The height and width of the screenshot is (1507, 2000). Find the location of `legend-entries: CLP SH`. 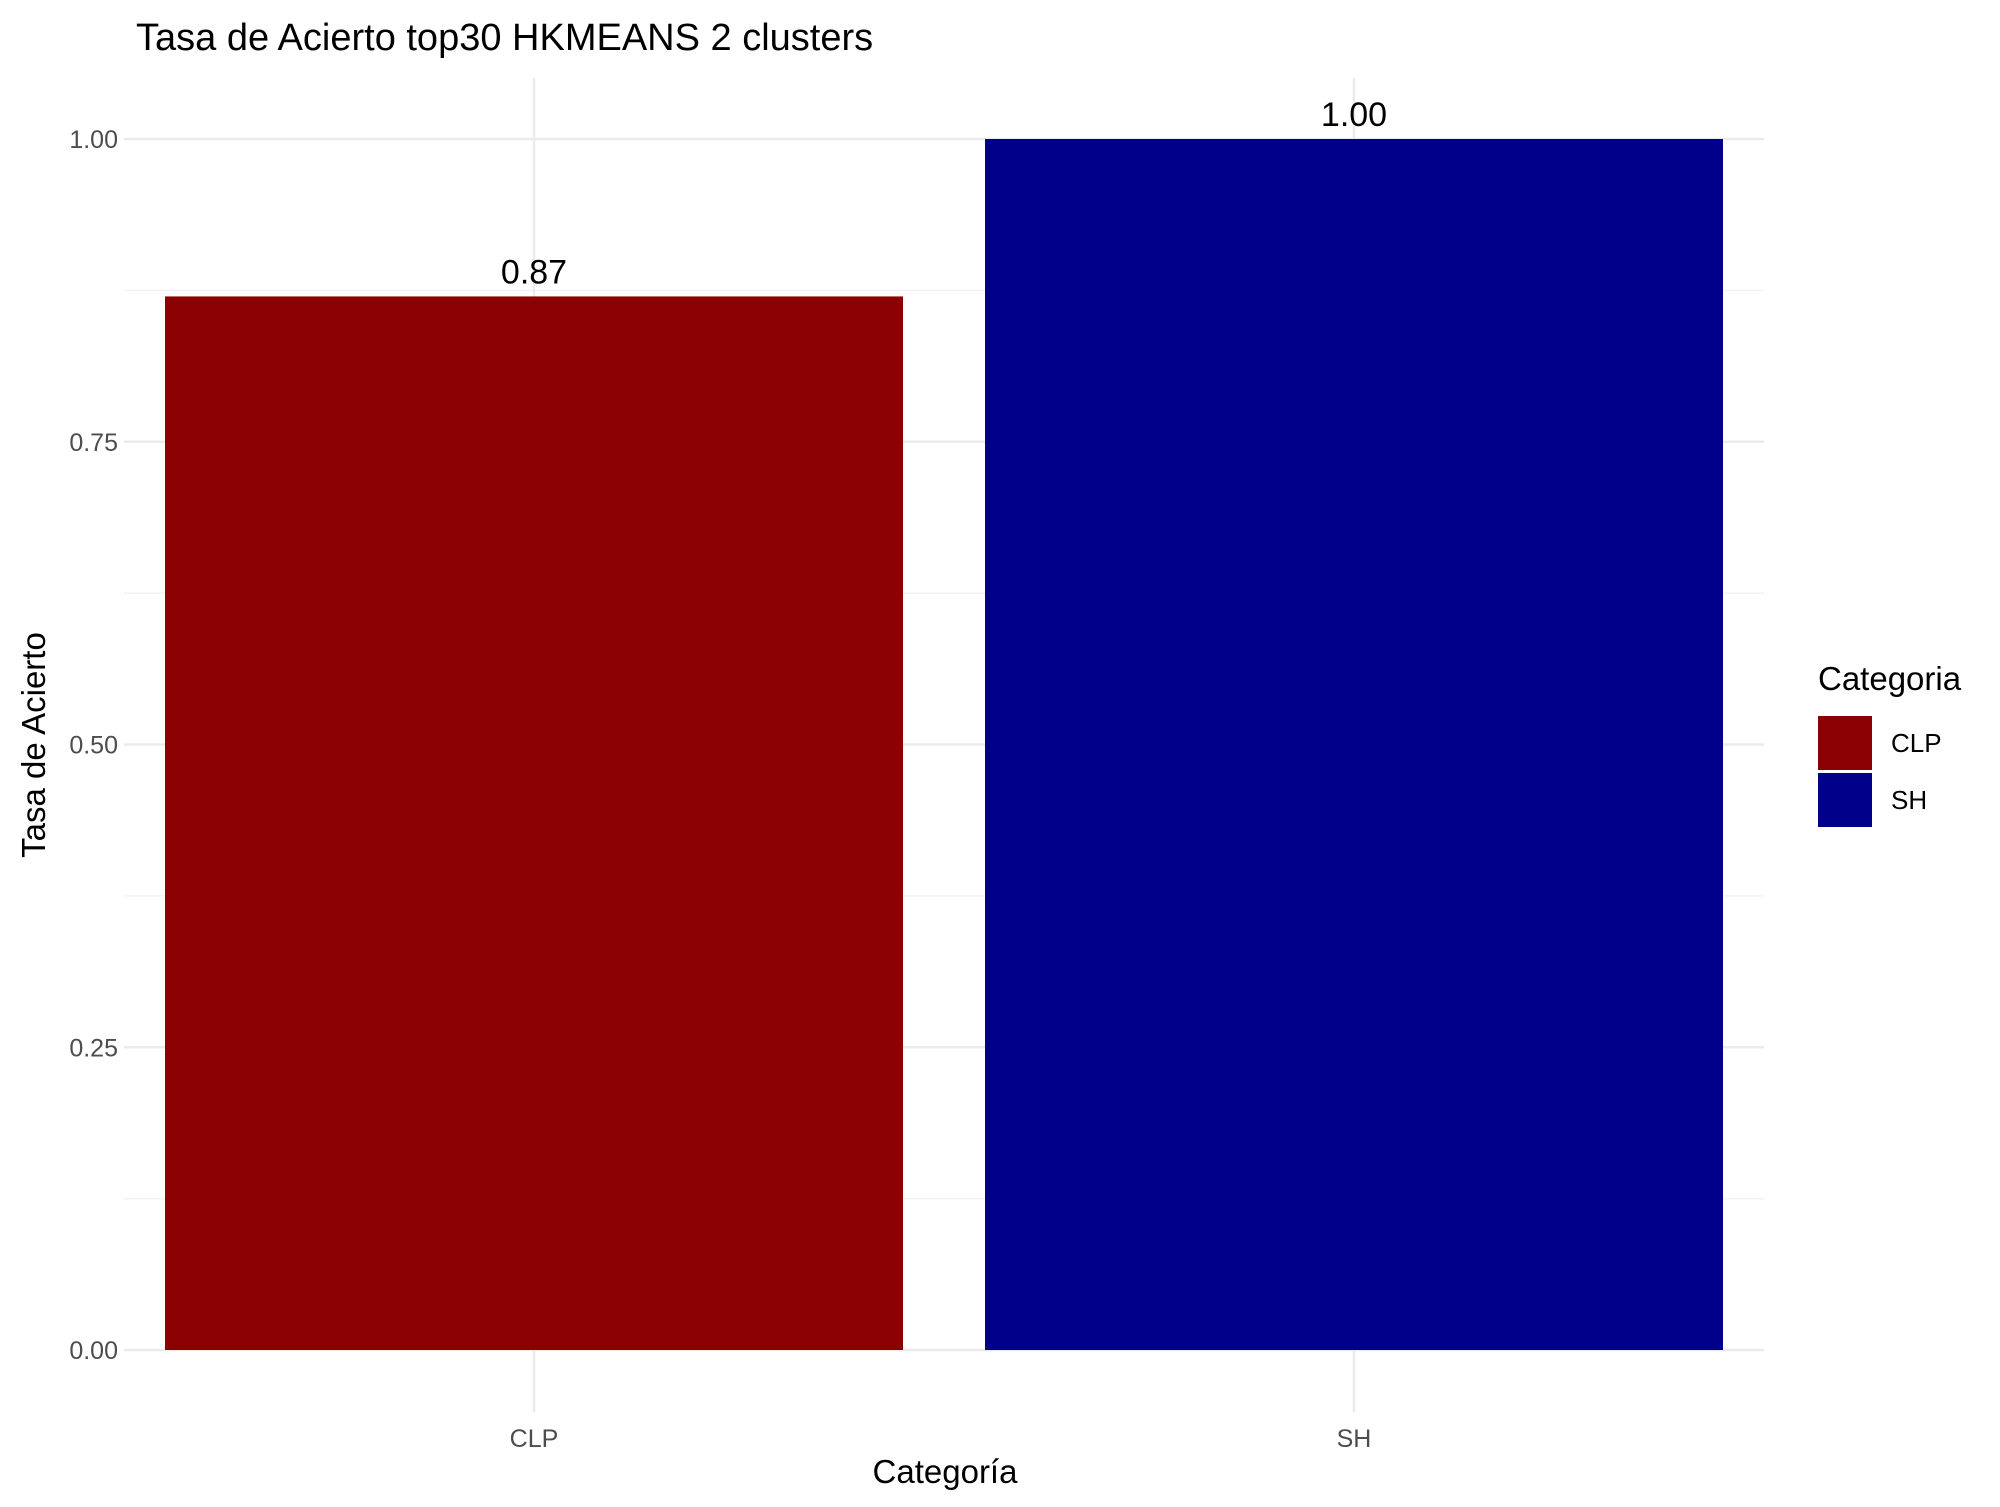

legend-entries: CLP SH is located at coordinates (1880, 771).